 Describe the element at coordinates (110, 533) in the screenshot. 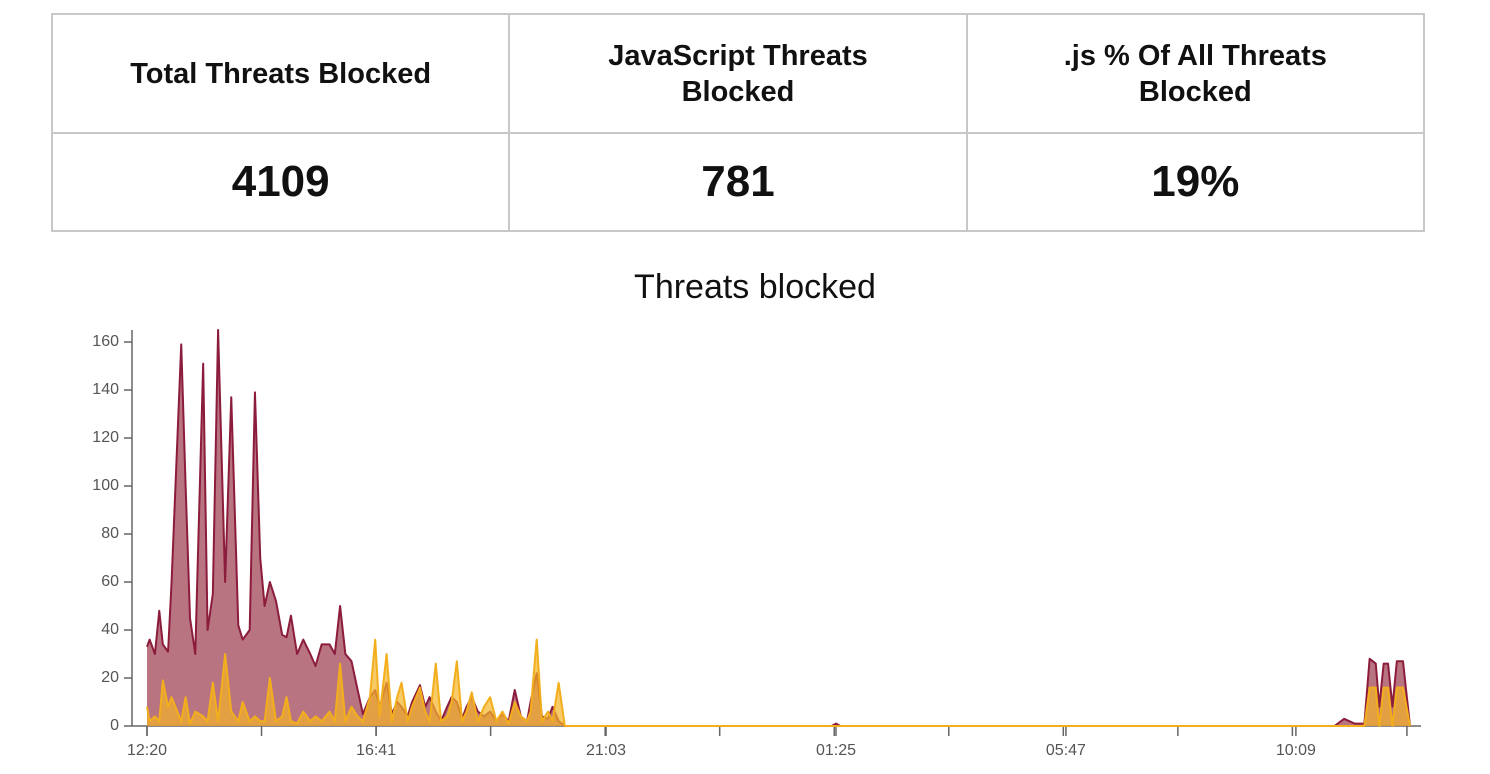

I see `y-tick-label: 80` at that location.